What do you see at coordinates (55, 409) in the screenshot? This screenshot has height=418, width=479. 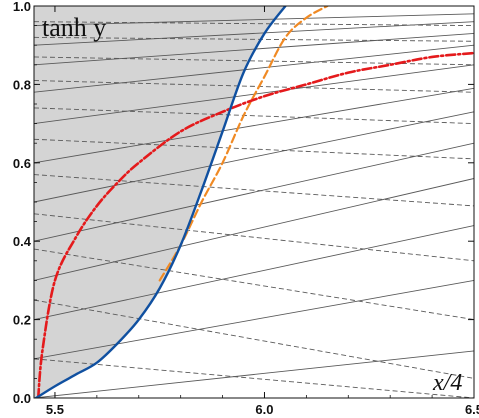 I see `x-tick-label: 5.5` at bounding box center [55, 409].